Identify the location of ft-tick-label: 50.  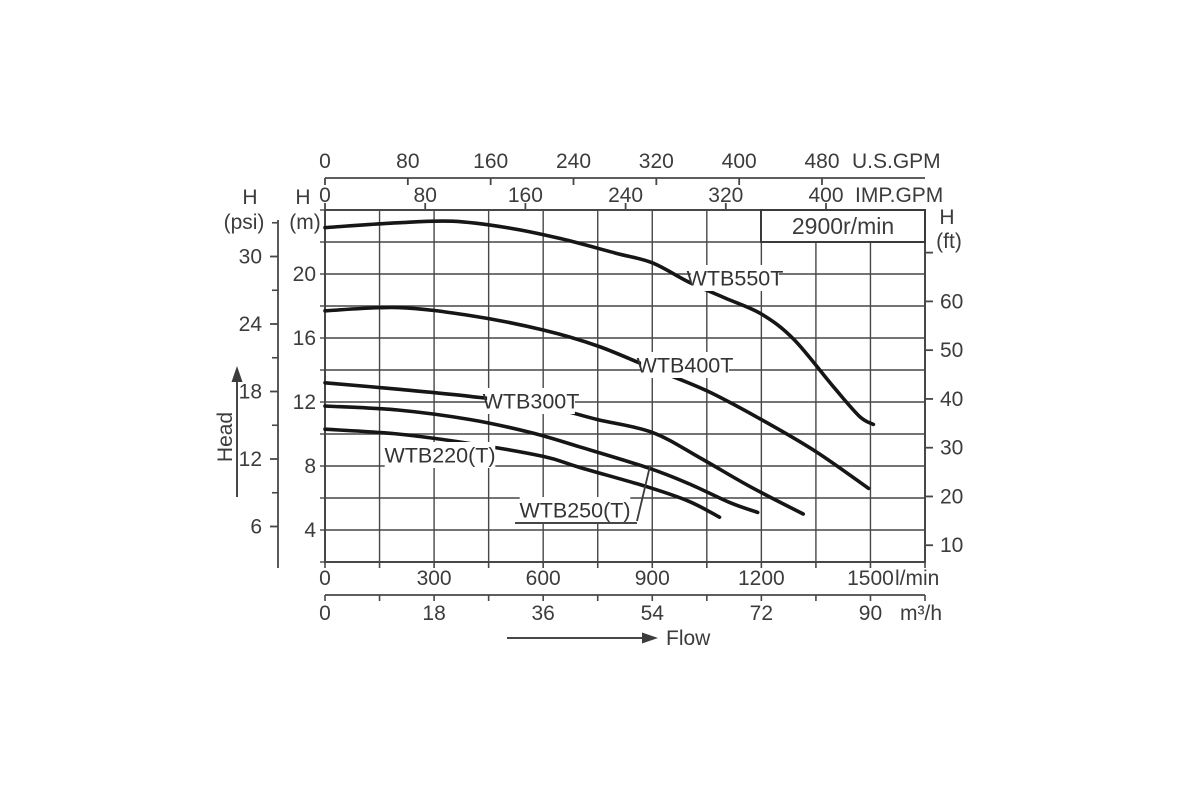
(951, 350).